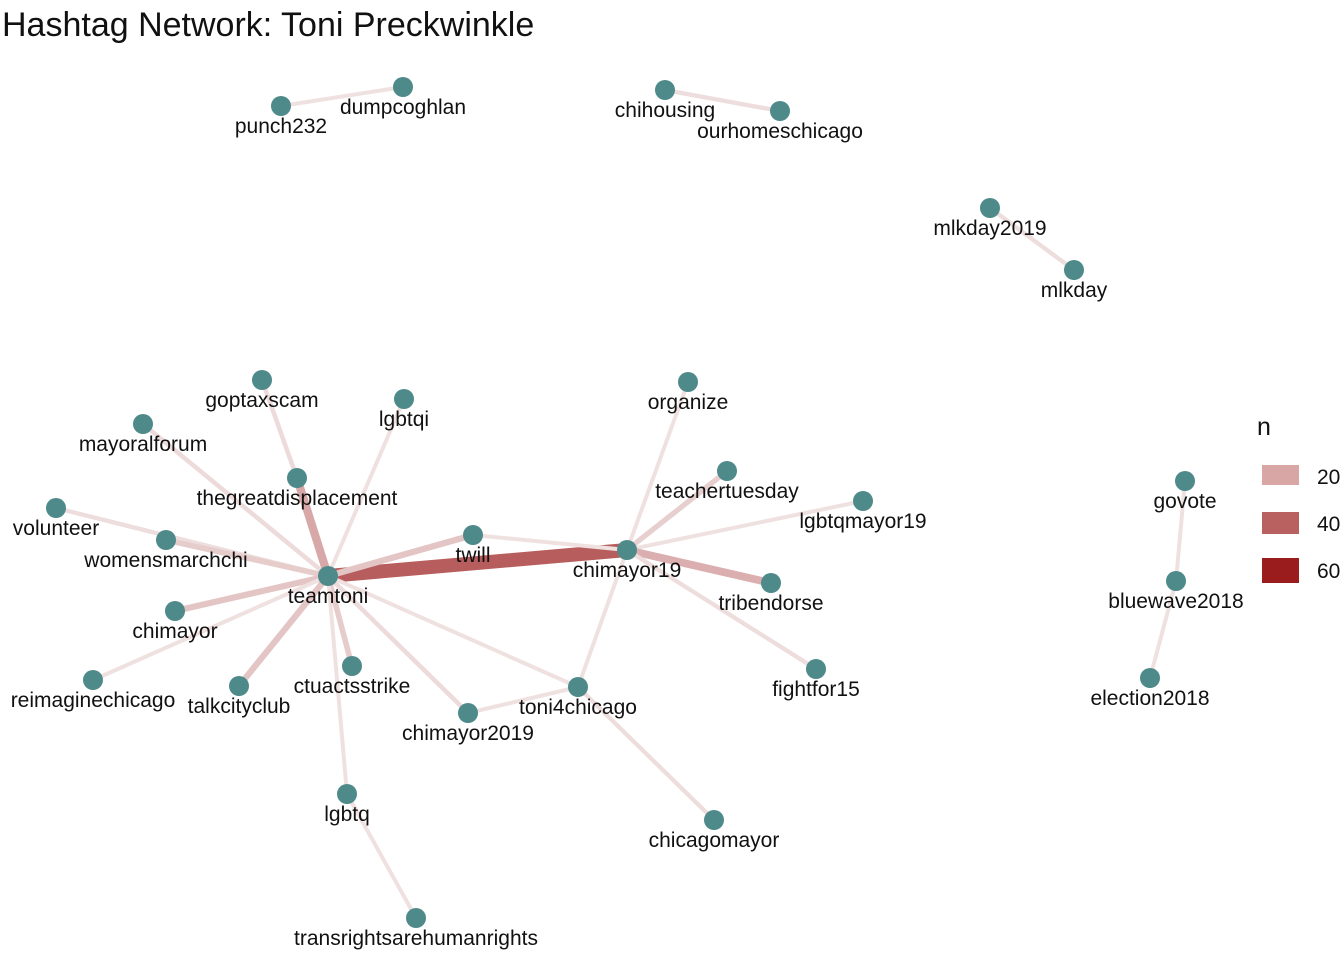  What do you see at coordinates (416, 918) in the screenshot?
I see `node-transrightsarehumanrights` at bounding box center [416, 918].